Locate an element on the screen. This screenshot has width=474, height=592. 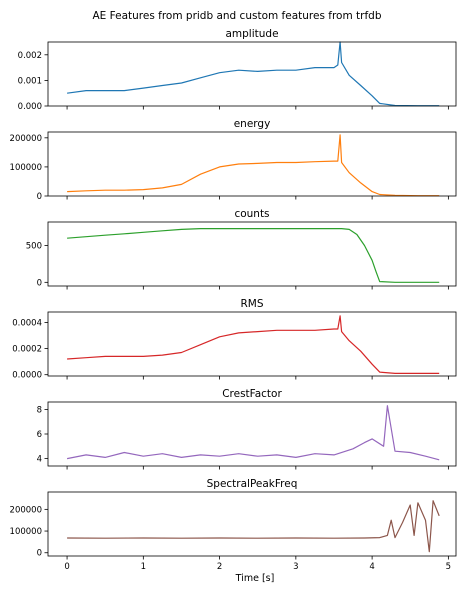
y-tick-label: 500 is located at coordinates (34, 247).